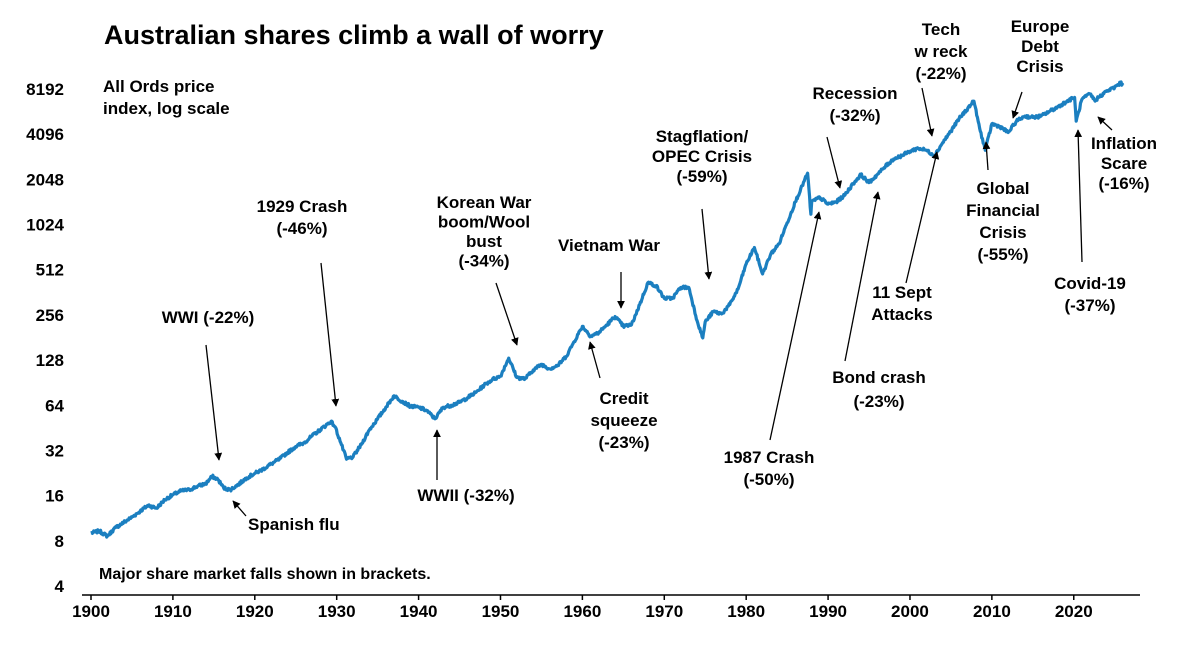 The width and height of the screenshot is (1200, 650). Describe the element at coordinates (879, 389) in the screenshot. I see `annotation-label: Bond crash (-23%)` at that location.